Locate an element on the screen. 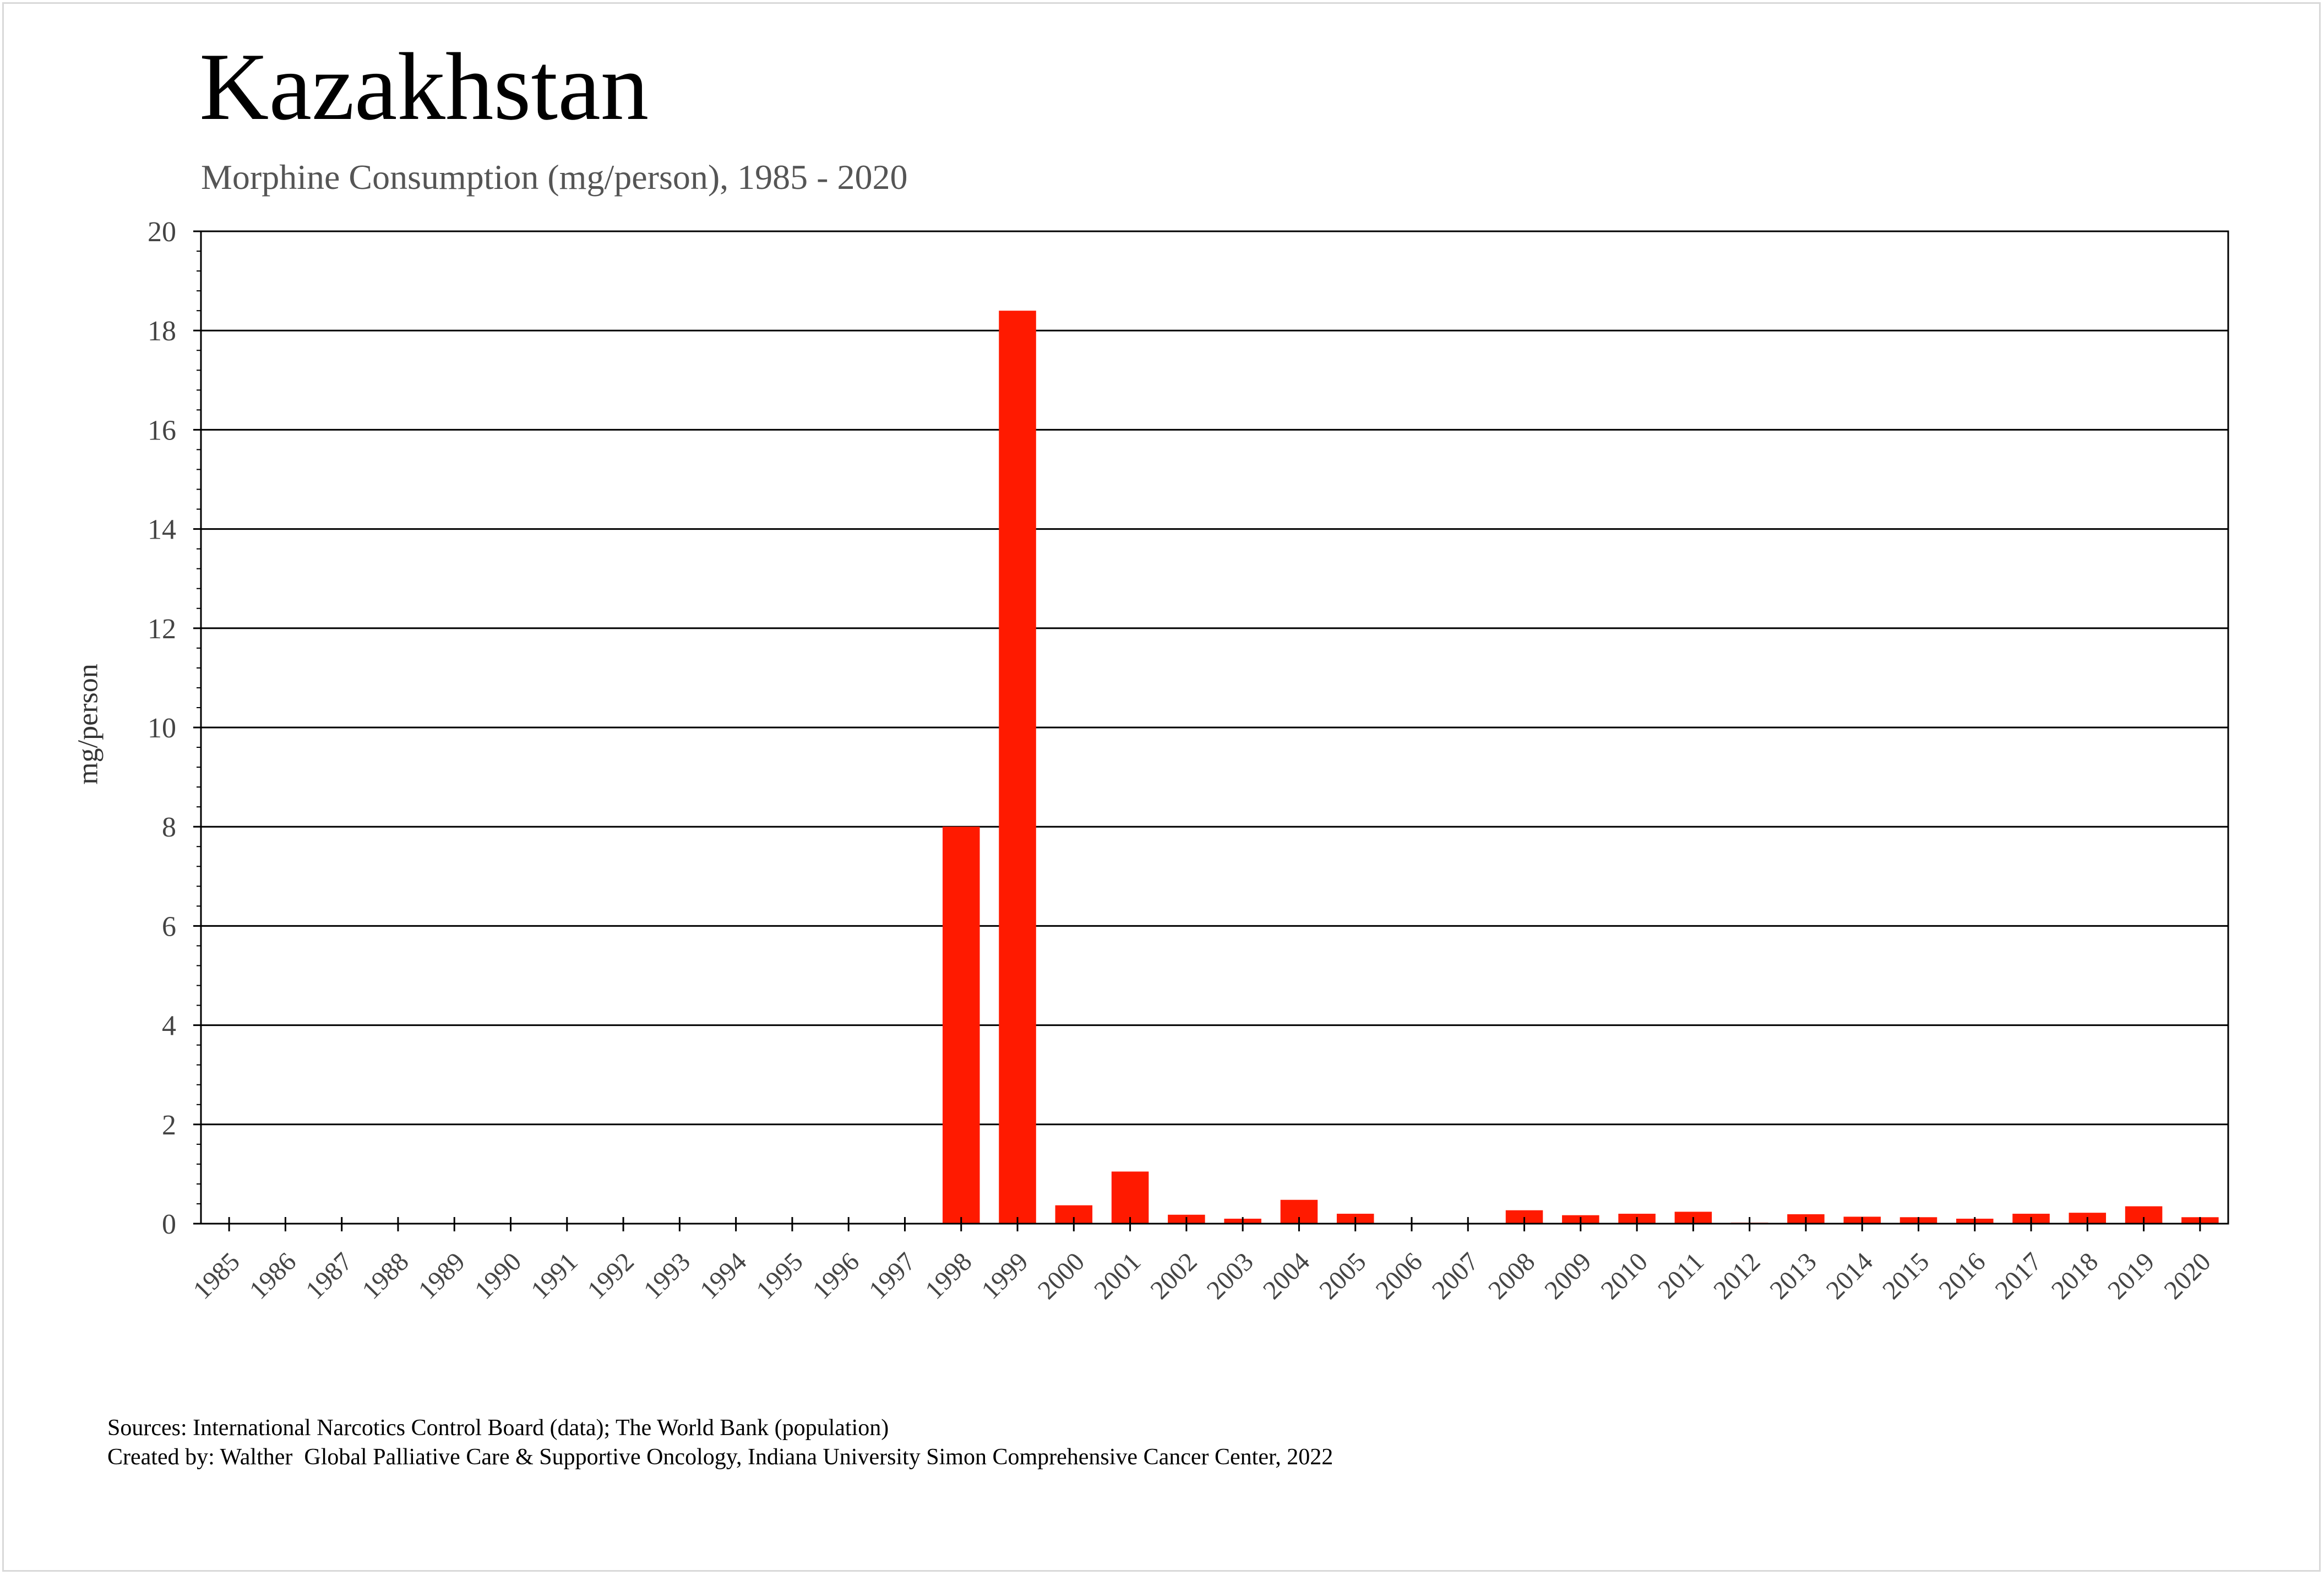  x-tick-label: 2002 is located at coordinates (1173, 1276).